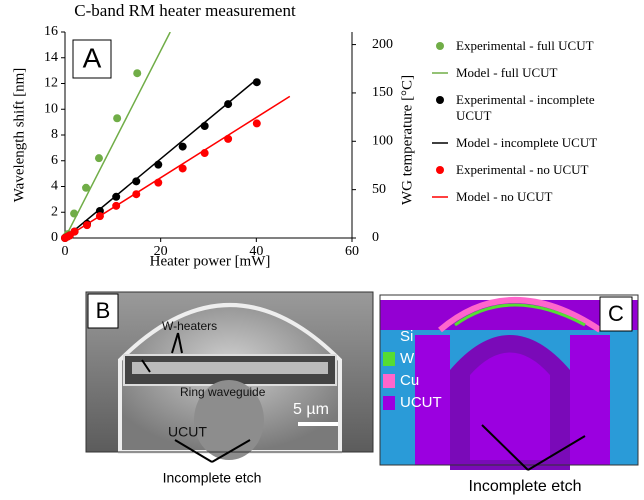 The width and height of the screenshot is (644, 500). Describe the element at coordinates (507, 72) in the screenshot. I see `legend-label: Model - full UCUT` at that location.